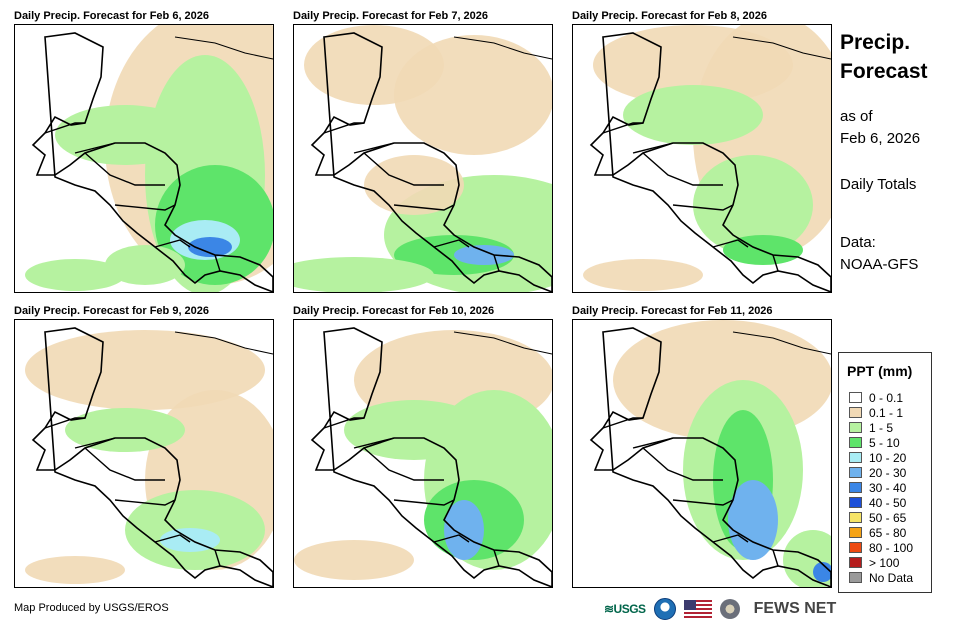 This screenshot has height=624, width=970. What do you see at coordinates (112, 311) in the screenshot?
I see `panel-title: Daily Precip. Forecast for Feb 9, 2026` at bounding box center [112, 311].